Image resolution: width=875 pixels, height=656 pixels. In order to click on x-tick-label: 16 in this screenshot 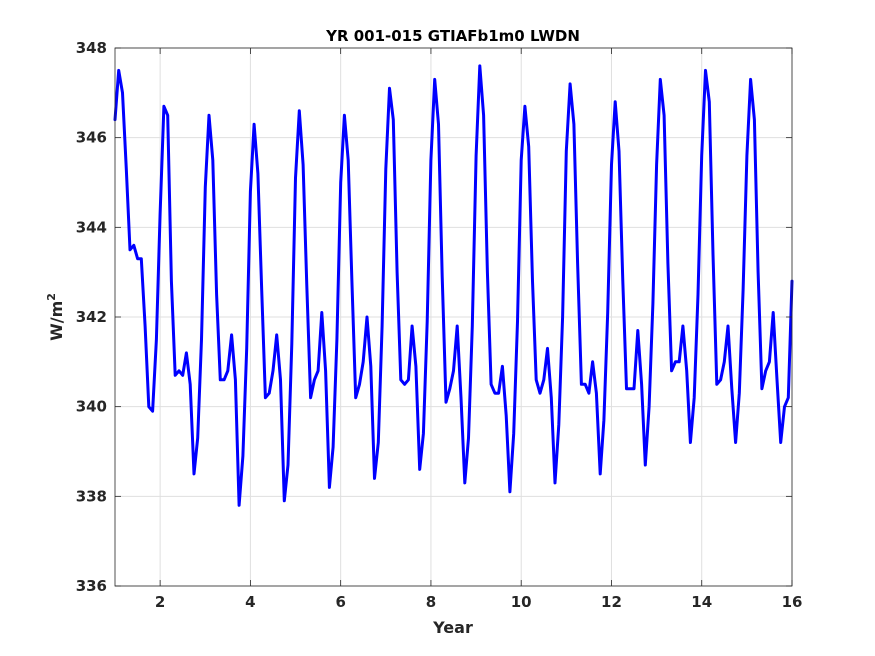, I will do `click(792, 602)`.